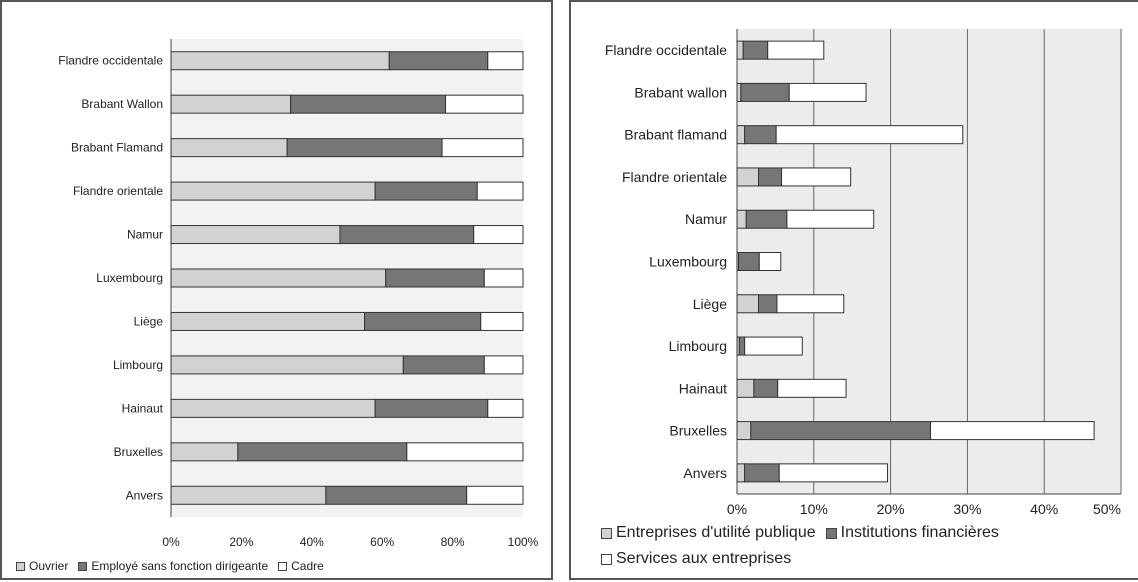  What do you see at coordinates (438, 61) in the screenshot?
I see `bar-employe-sans-fonction-dirigeante-flandre-occidentale` at bounding box center [438, 61].